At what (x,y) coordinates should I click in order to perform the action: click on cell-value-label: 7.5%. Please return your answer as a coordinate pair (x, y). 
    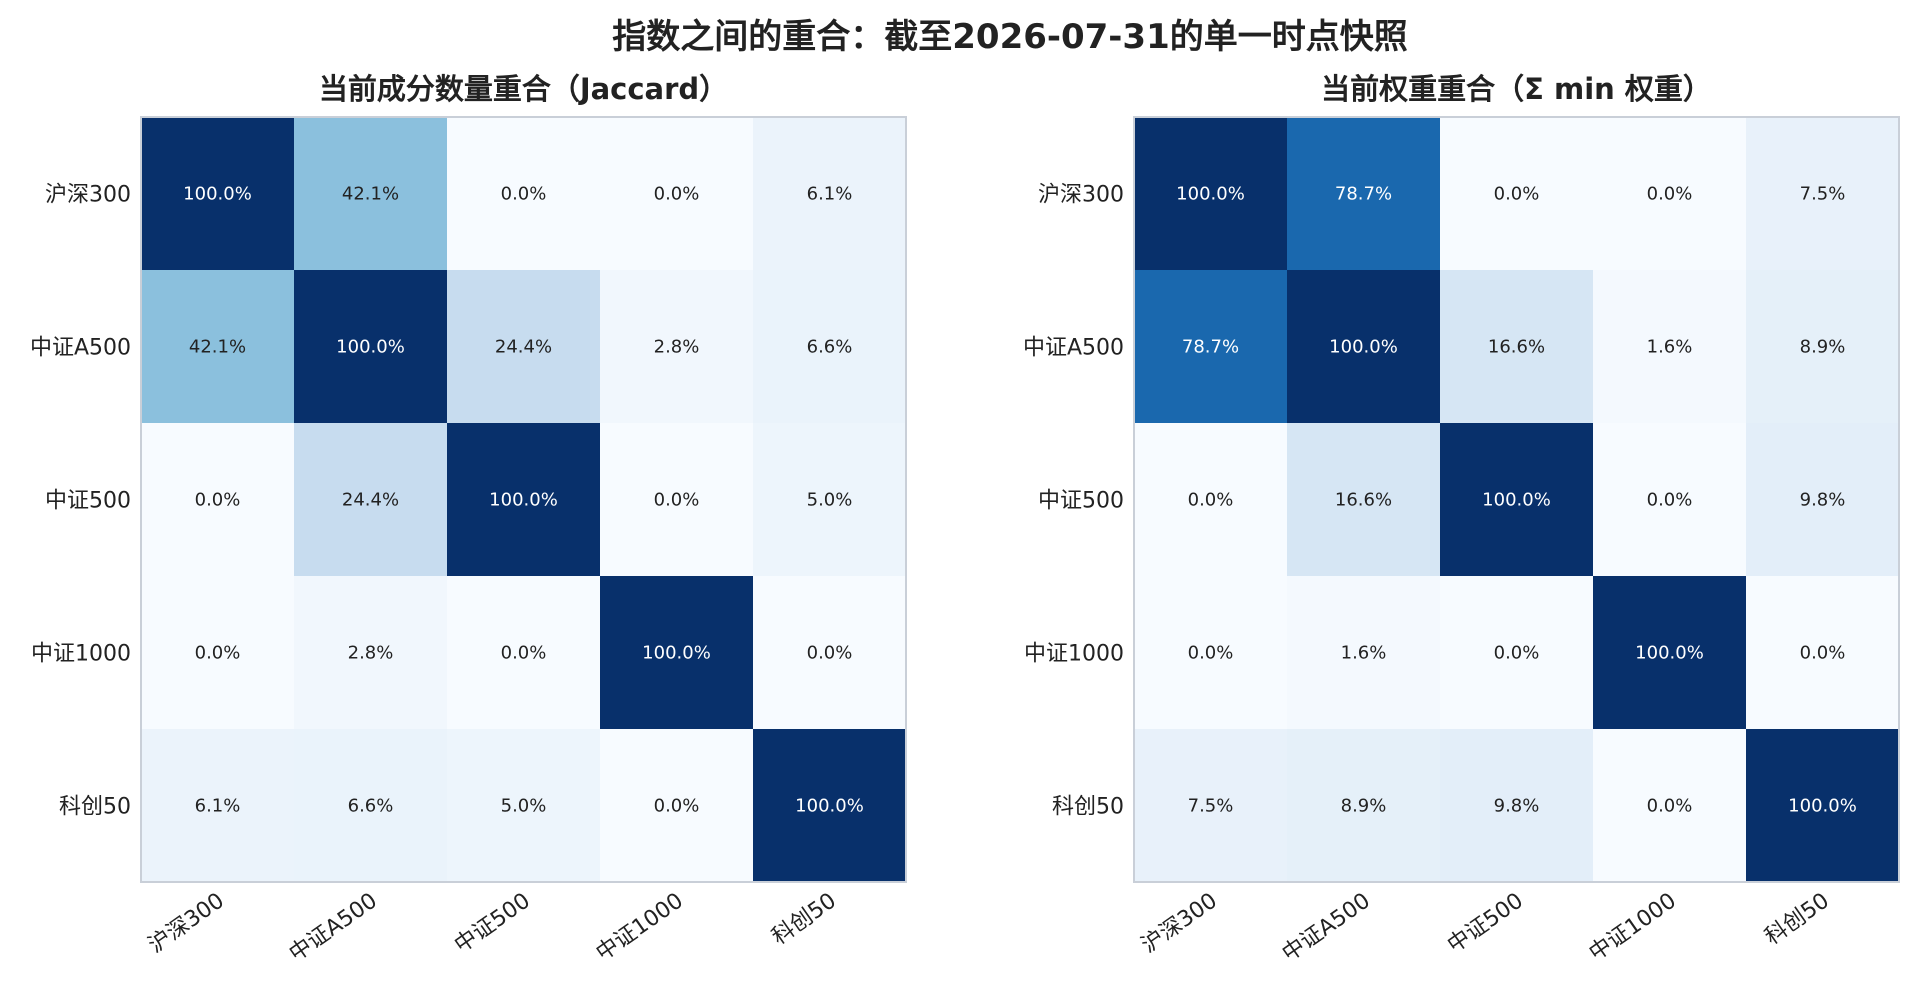
    Looking at the image, I should click on (1211, 806).